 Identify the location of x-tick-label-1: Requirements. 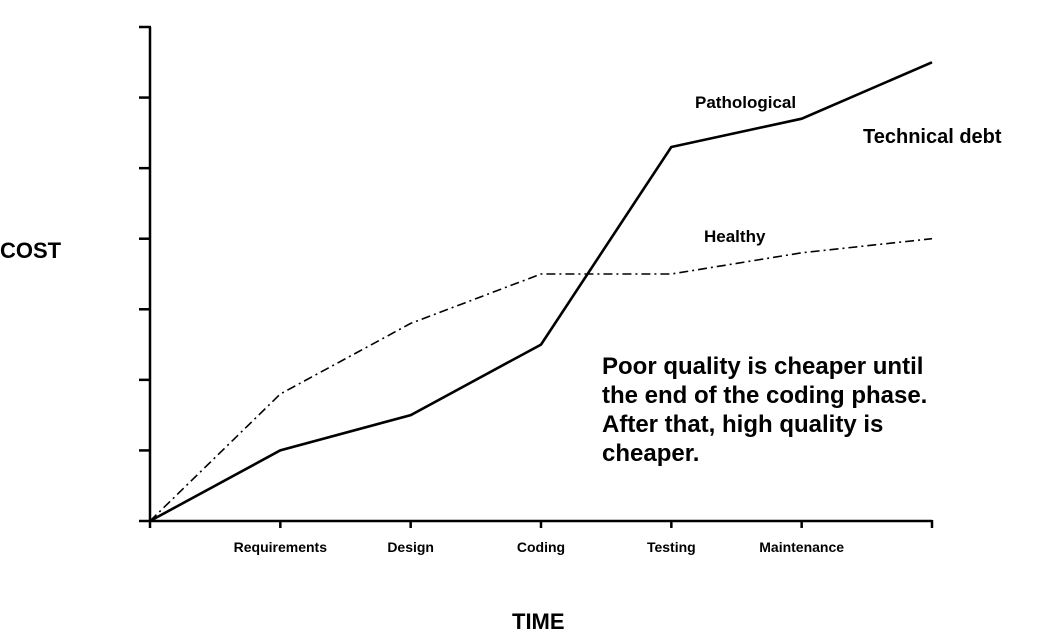
(281, 547).